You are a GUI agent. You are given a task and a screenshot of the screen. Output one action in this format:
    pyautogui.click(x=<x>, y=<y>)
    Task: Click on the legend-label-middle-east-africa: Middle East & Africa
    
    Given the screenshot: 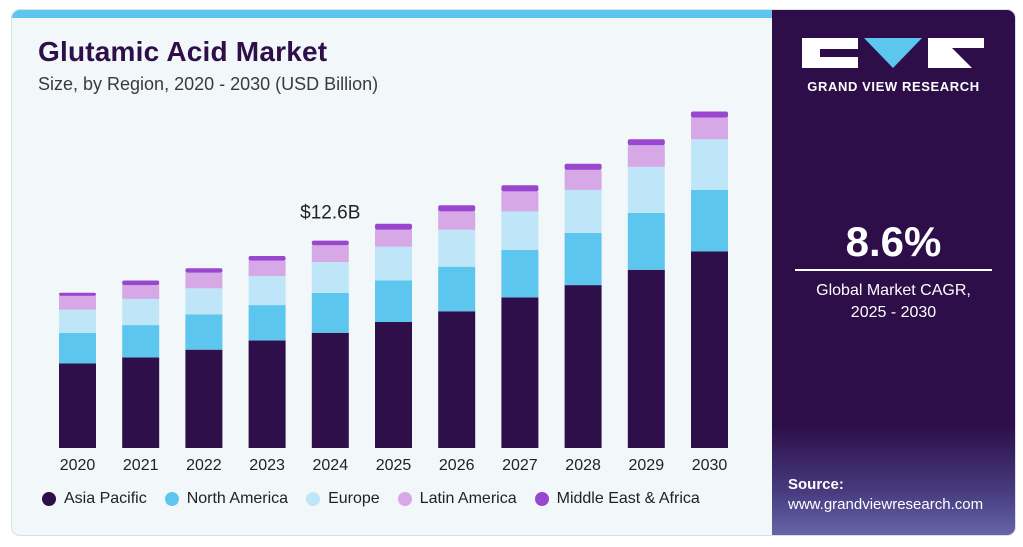 What is the action you would take?
    pyautogui.click(x=628, y=498)
    